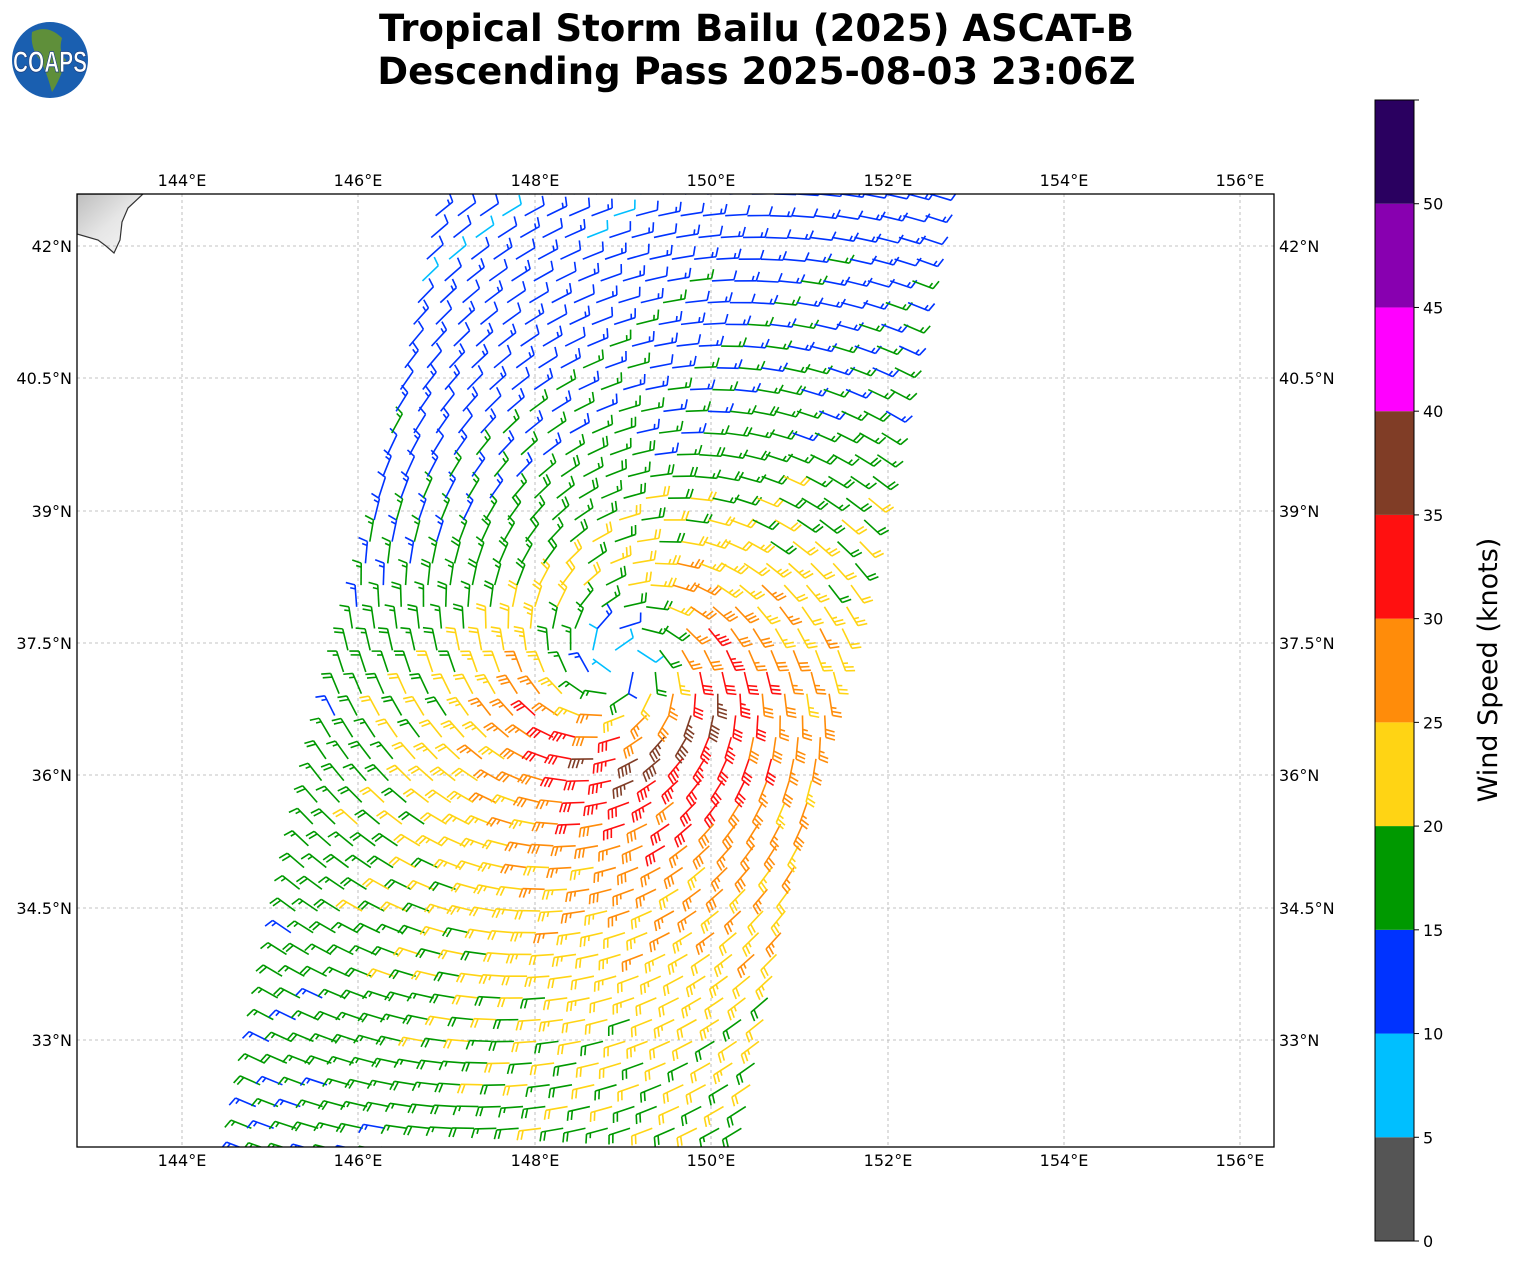 The image size is (1513, 1264). Describe the element at coordinates (1428, 1241) in the screenshot. I see `colorbar-tick-label: 0` at that location.